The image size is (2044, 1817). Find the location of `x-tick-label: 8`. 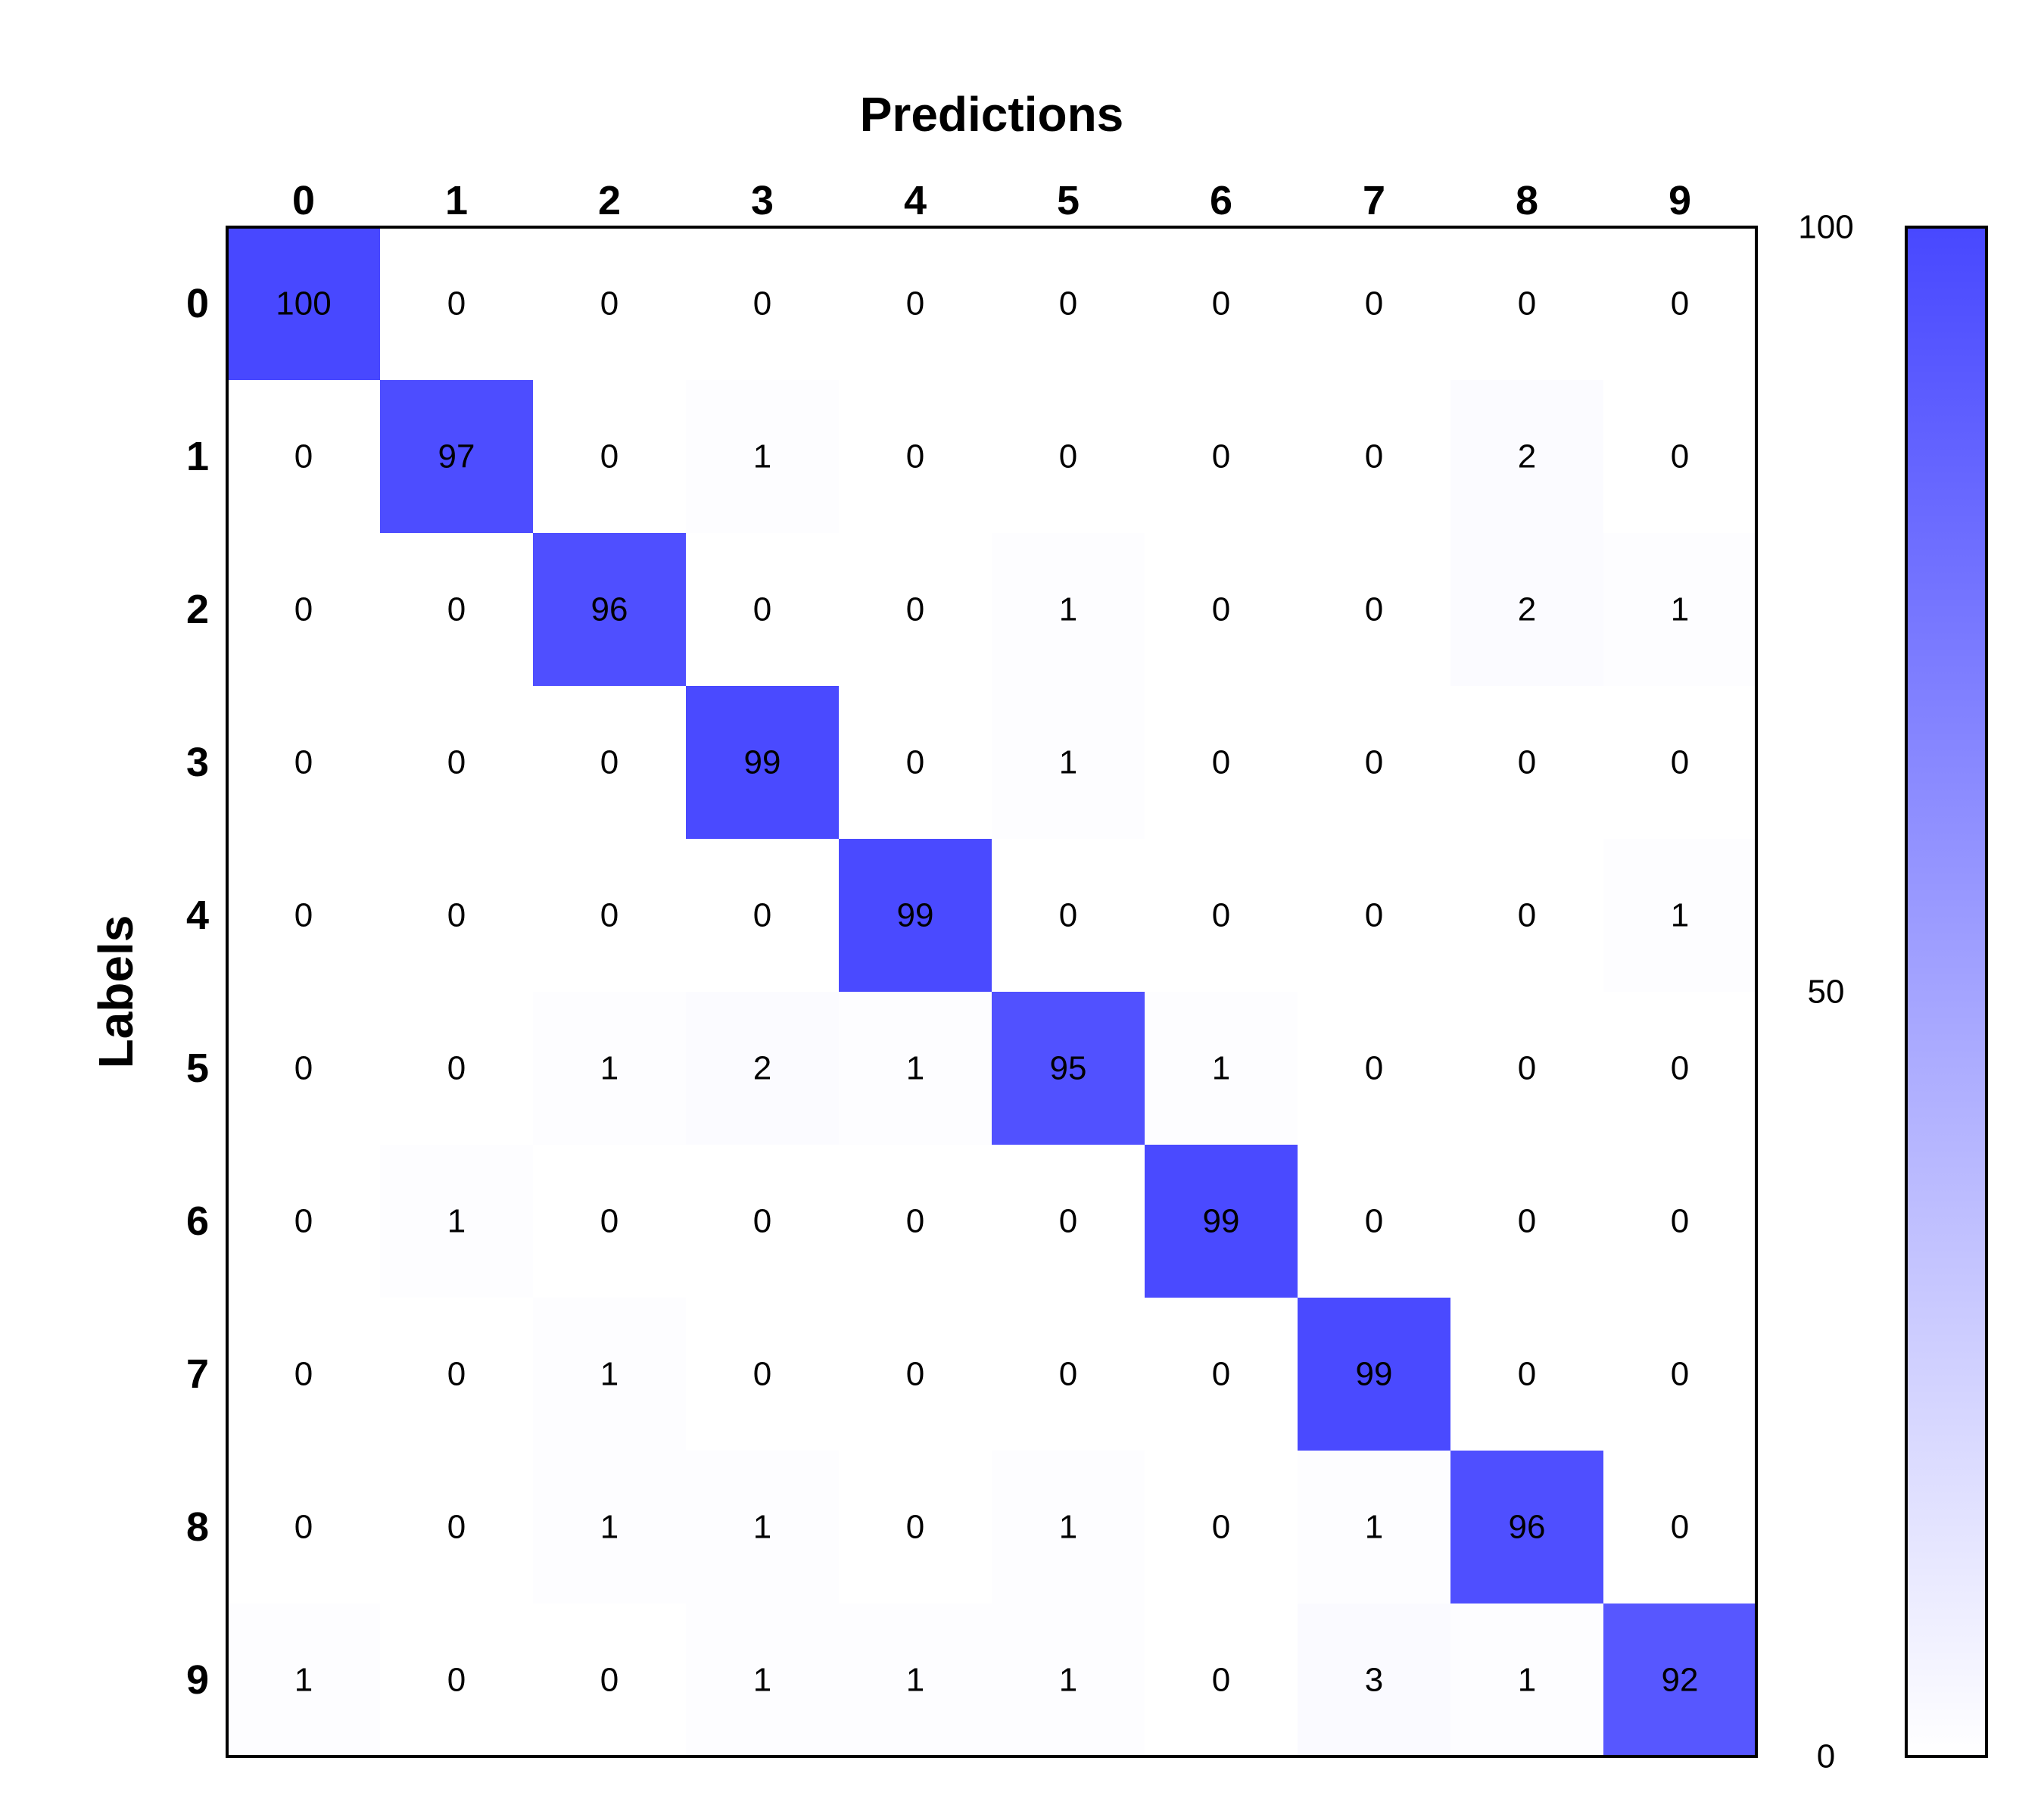

x-tick-label: 8 is located at coordinates (1527, 200).